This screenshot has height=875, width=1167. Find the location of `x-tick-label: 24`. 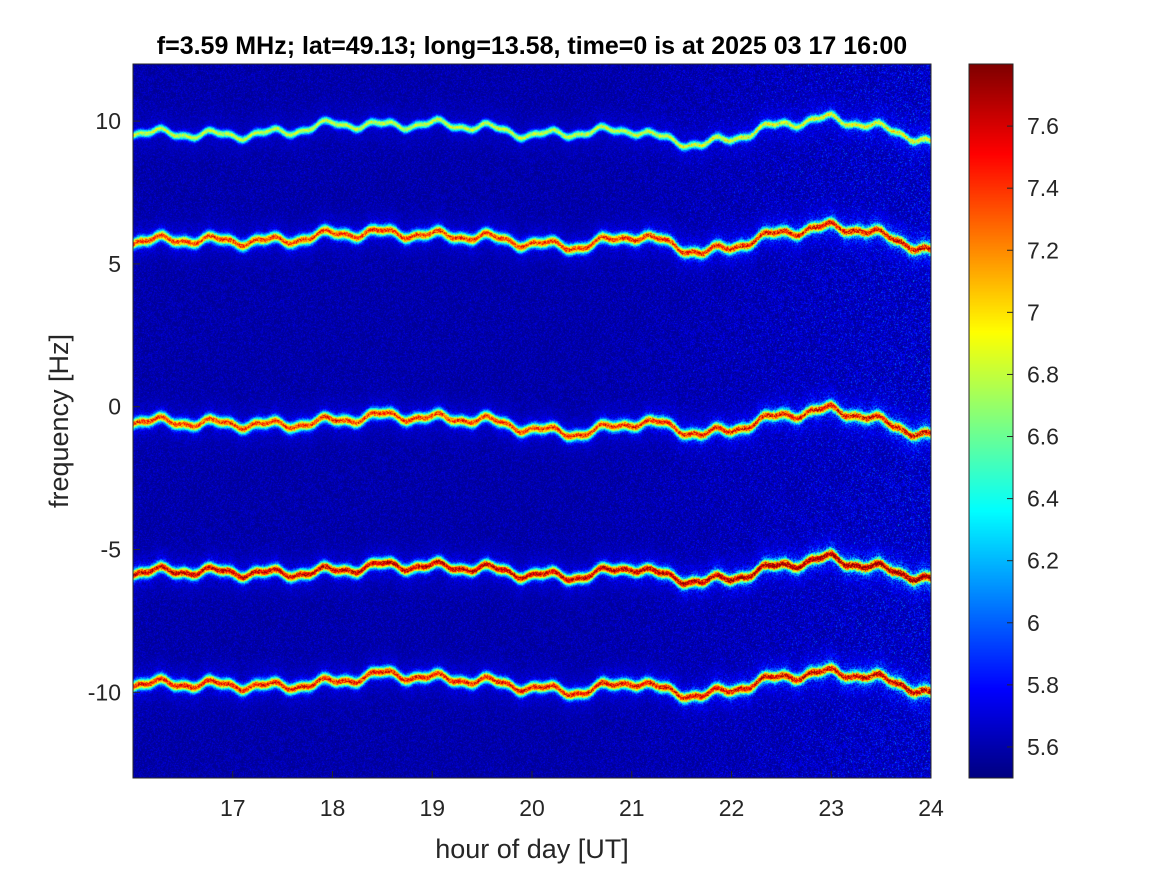

x-tick-label: 24 is located at coordinates (931, 808).